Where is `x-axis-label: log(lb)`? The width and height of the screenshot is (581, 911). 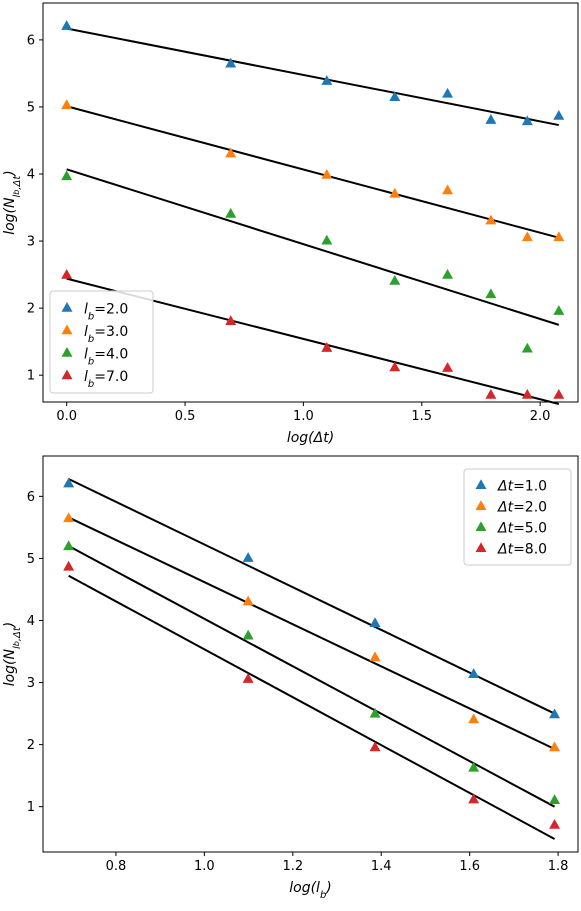 x-axis-label: log(lb) is located at coordinates (310, 890).